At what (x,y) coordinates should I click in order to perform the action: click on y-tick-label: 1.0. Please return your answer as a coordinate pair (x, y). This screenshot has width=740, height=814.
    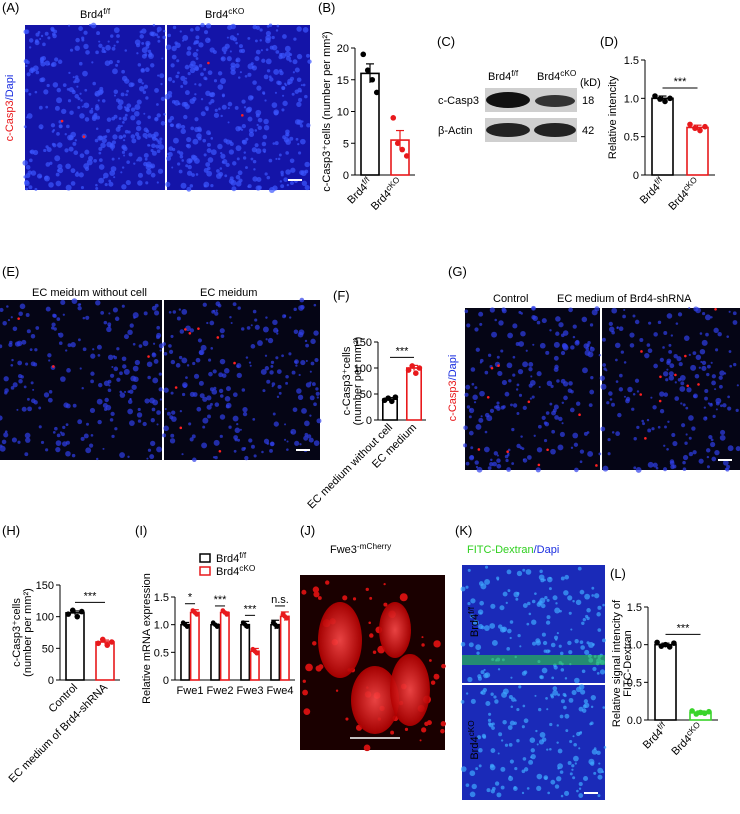
    Looking at the image, I should click on (161, 626).